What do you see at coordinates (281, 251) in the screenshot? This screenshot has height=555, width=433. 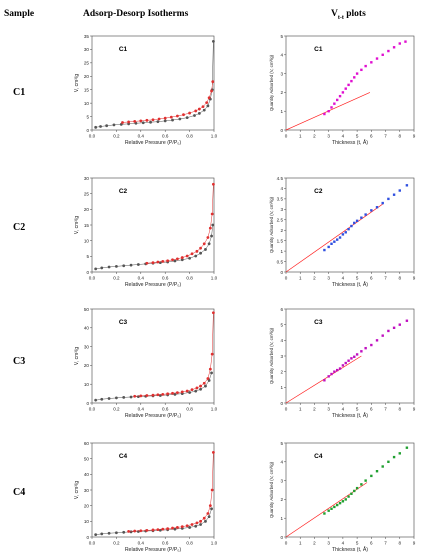 I see `c2-tplot-ytick-label: 1` at bounding box center [281, 251].